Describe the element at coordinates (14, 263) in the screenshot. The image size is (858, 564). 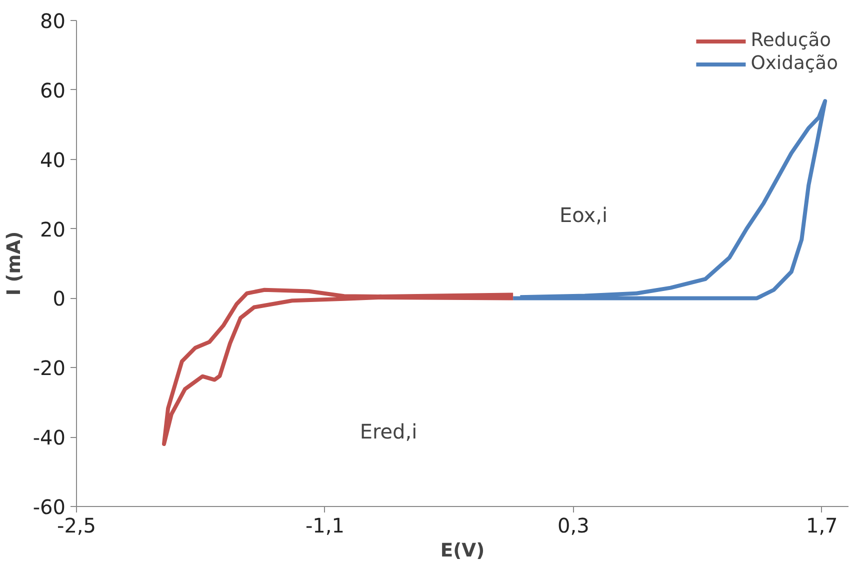
I see `y-axis-title: I (mA)` at that location.